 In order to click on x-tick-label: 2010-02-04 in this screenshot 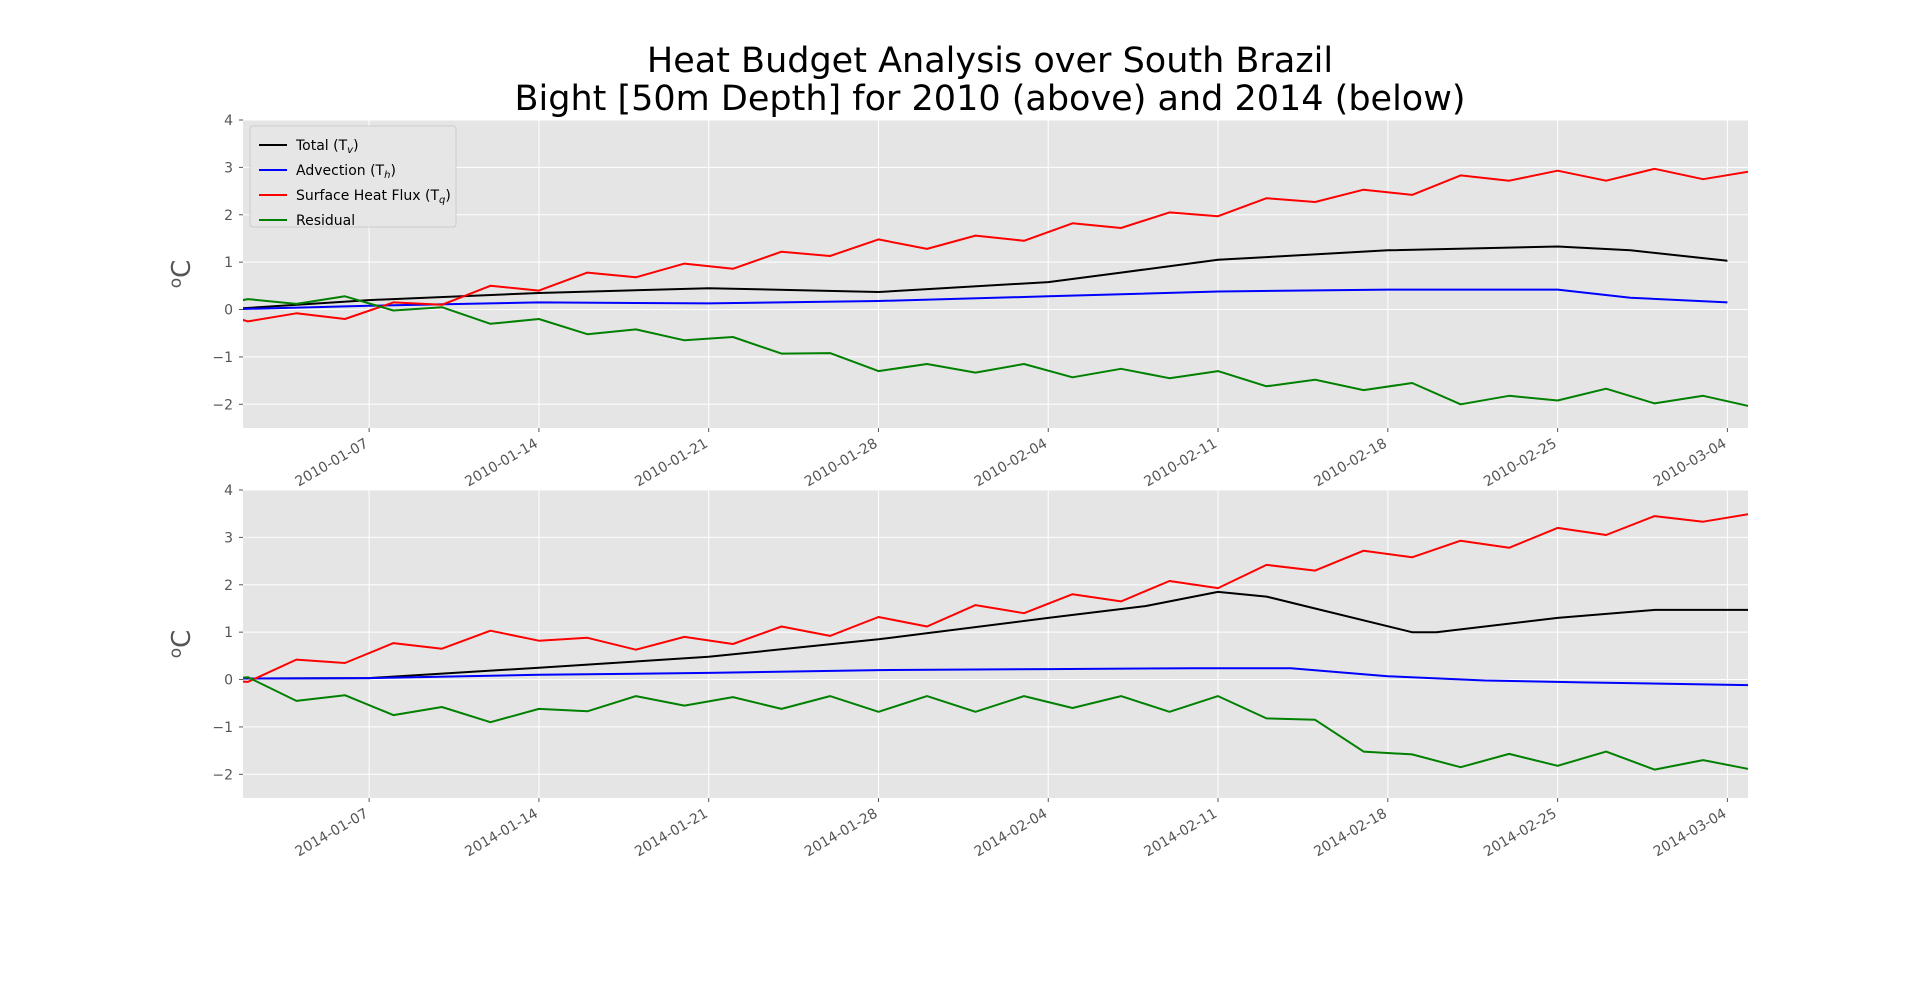, I will do `click(1011, 463)`.